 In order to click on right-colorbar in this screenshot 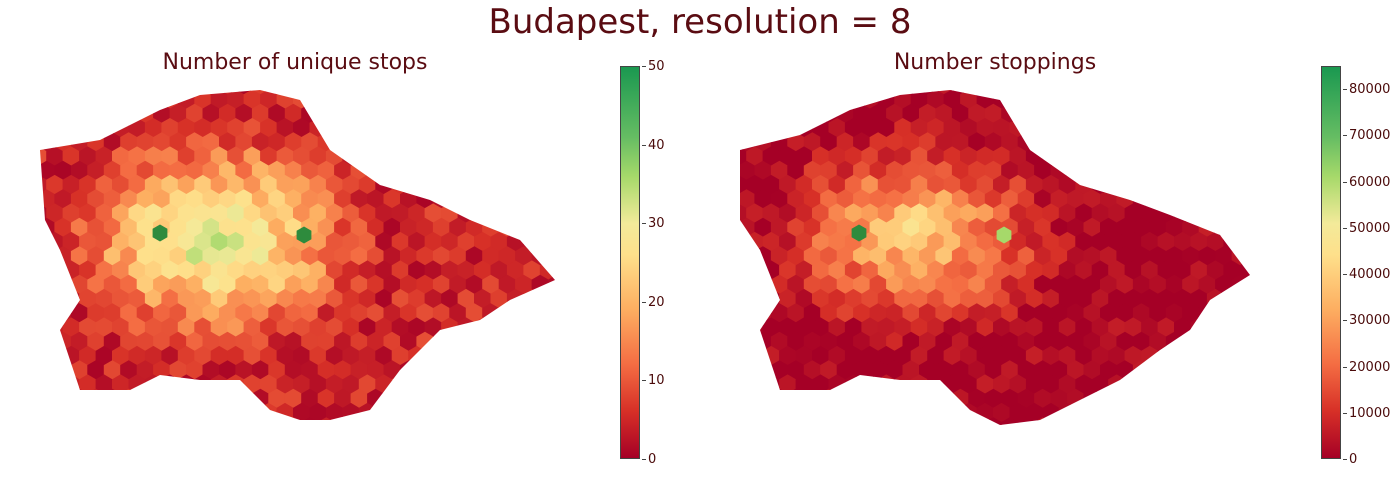, I will do `click(1331, 262)`.